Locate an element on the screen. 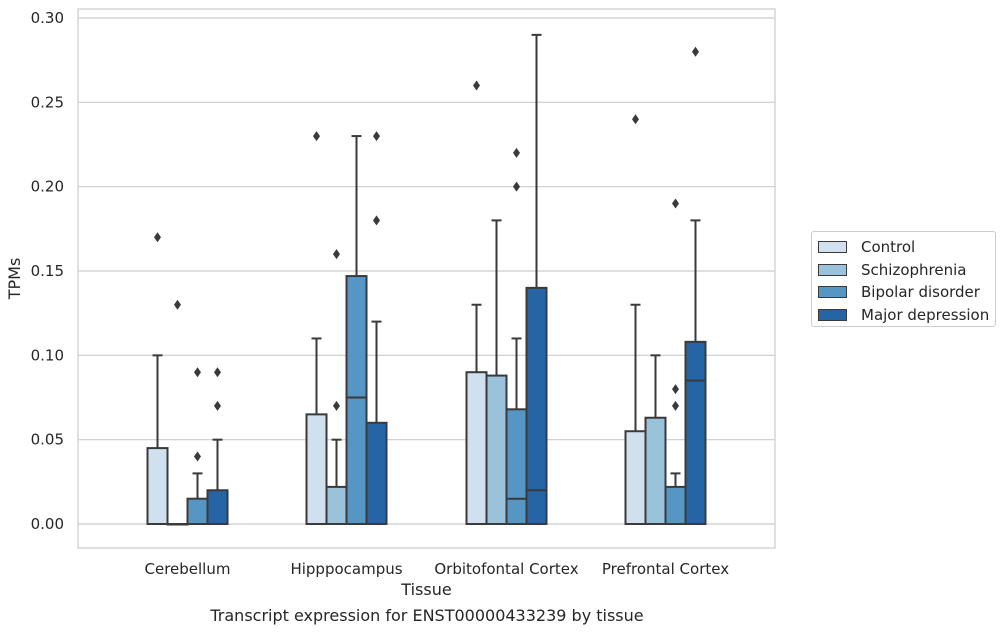 This screenshot has width=1007, height=634. legend-item: Bipolar disorder is located at coordinates (906, 292).